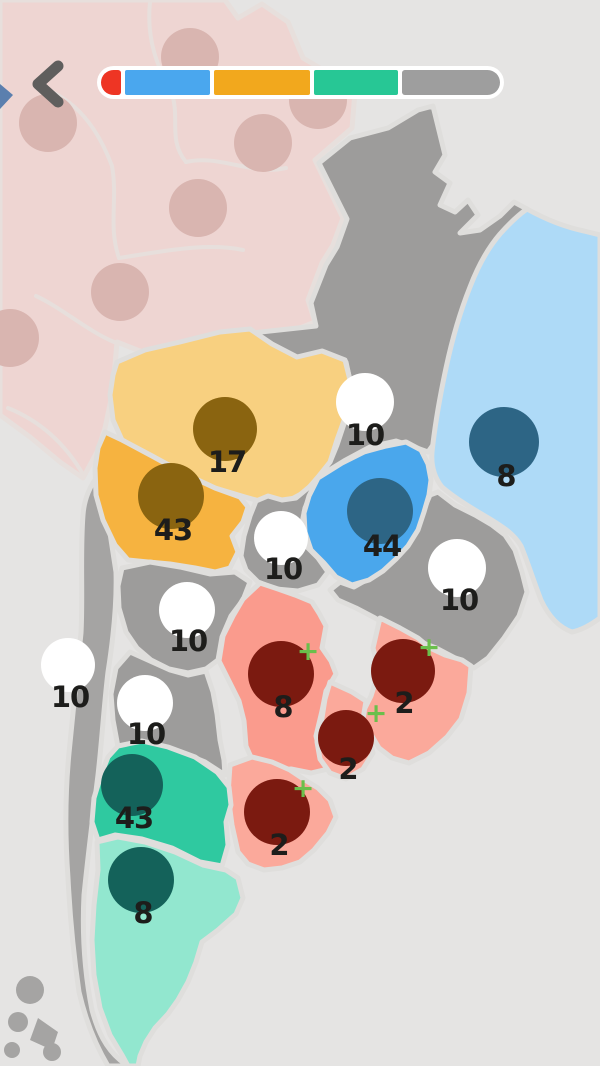 The height and width of the screenshot is (1066, 600). Describe the element at coordinates (6, 96) in the screenshot. I see `map-edge-shard` at that location.